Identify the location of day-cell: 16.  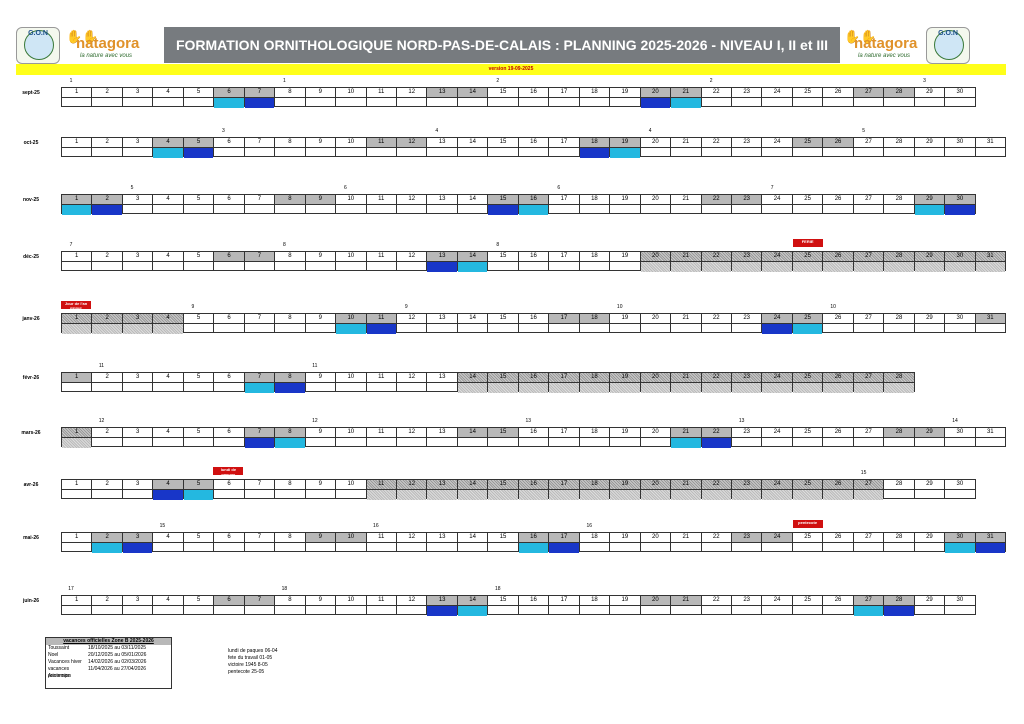
(534, 605).